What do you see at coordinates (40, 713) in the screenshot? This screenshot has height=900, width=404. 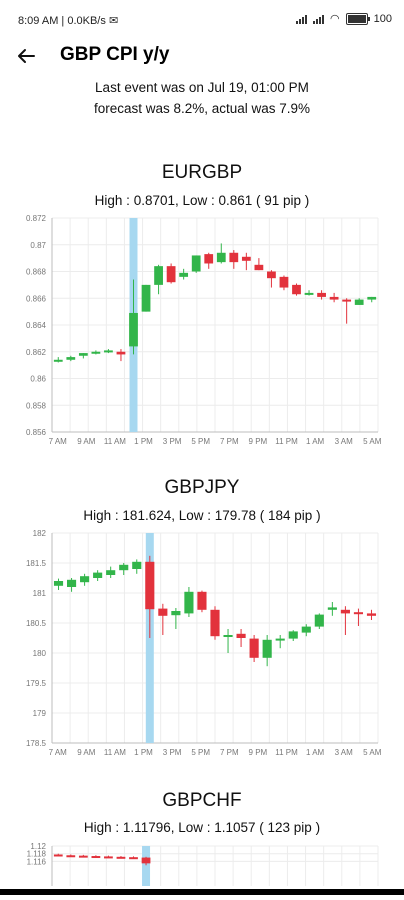 I see `y-tick-label: 179` at bounding box center [40, 713].